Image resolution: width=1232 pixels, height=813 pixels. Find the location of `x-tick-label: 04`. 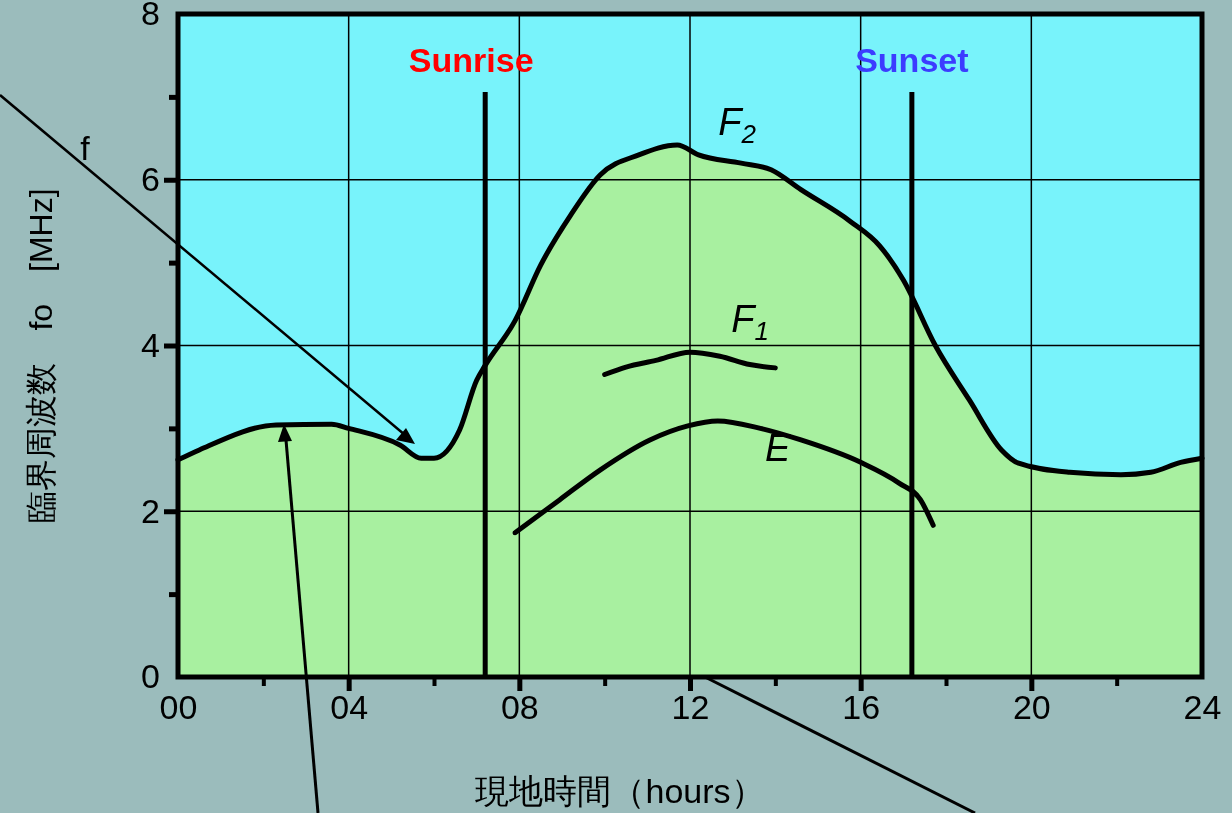

x-tick-label: 04 is located at coordinates (349, 707).